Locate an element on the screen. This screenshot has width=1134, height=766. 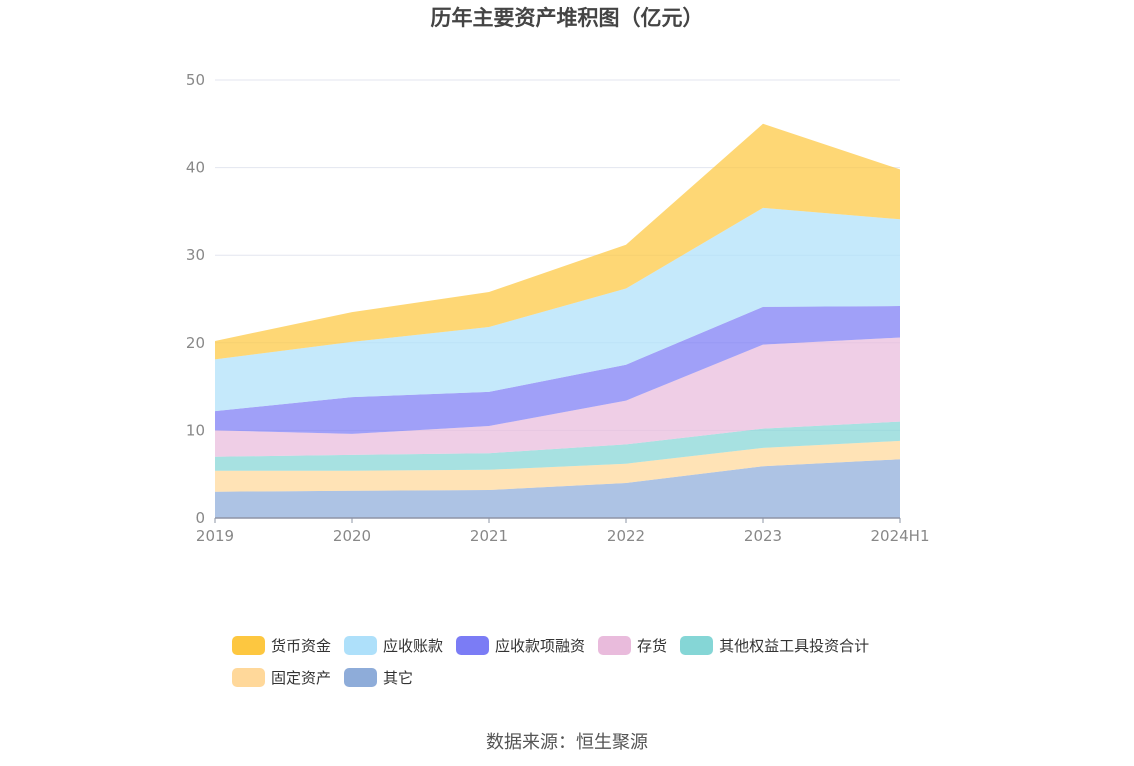
legend-item: 其它 is located at coordinates (378, 677).